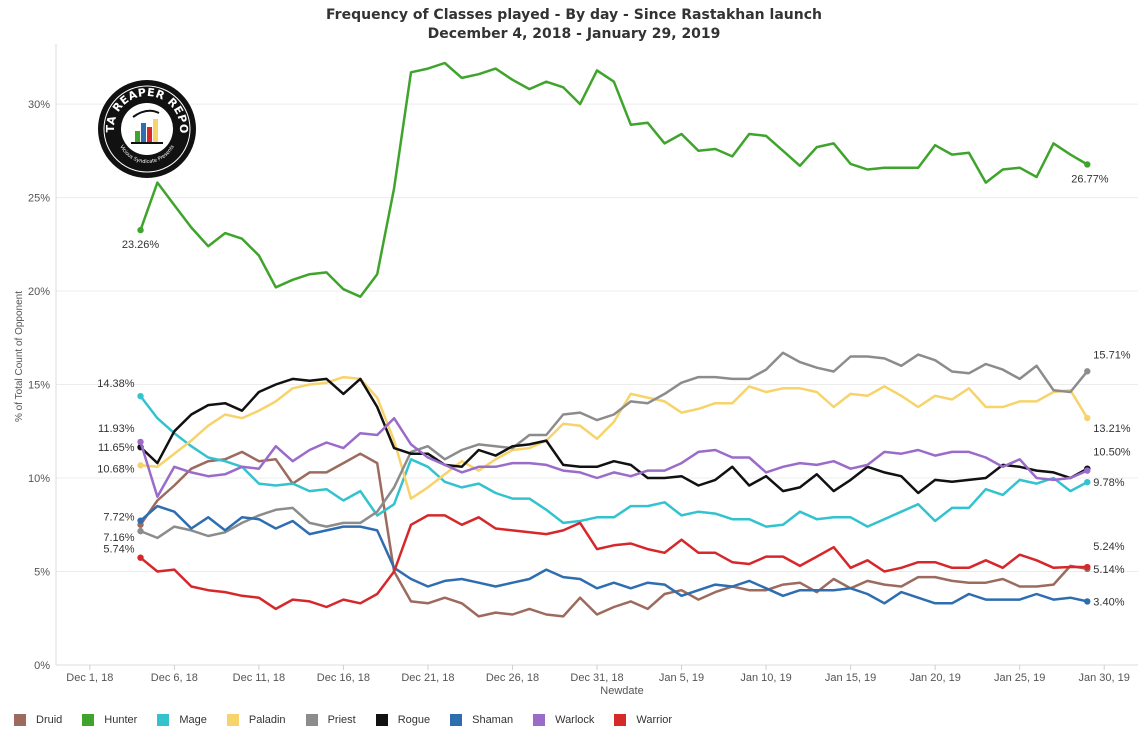 This screenshot has height=737, width=1148. What do you see at coordinates (1108, 570) in the screenshot?
I see `data-label: 5.14%` at bounding box center [1108, 570].